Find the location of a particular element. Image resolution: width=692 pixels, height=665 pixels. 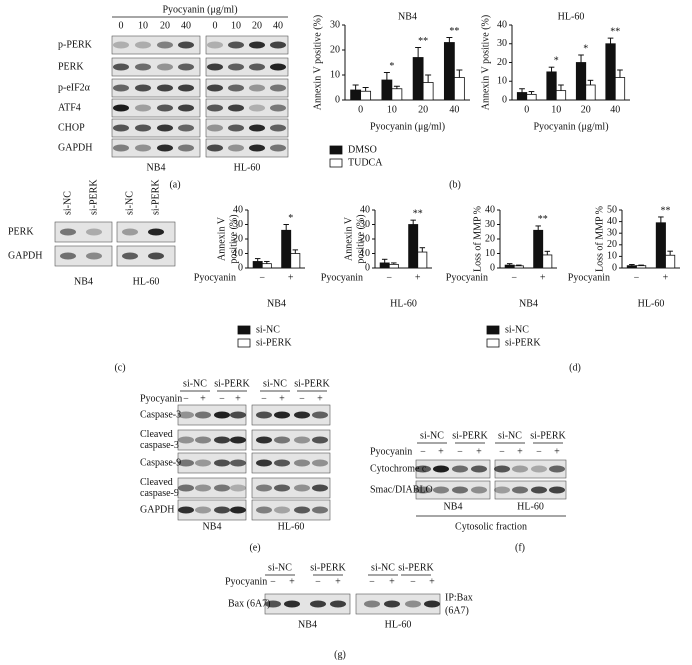

legend-label: DMSO is located at coordinates (362, 149).